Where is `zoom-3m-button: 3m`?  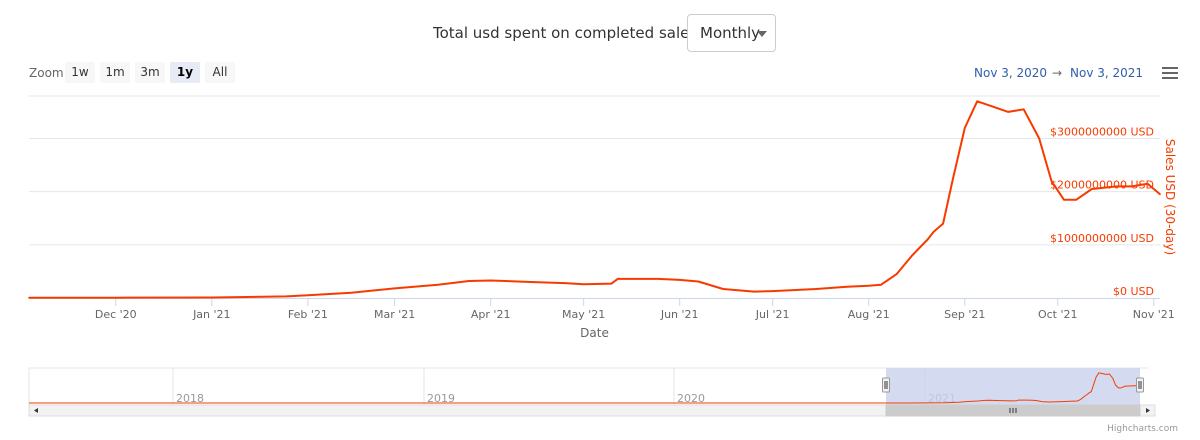 zoom-3m-button: 3m is located at coordinates (150, 72).